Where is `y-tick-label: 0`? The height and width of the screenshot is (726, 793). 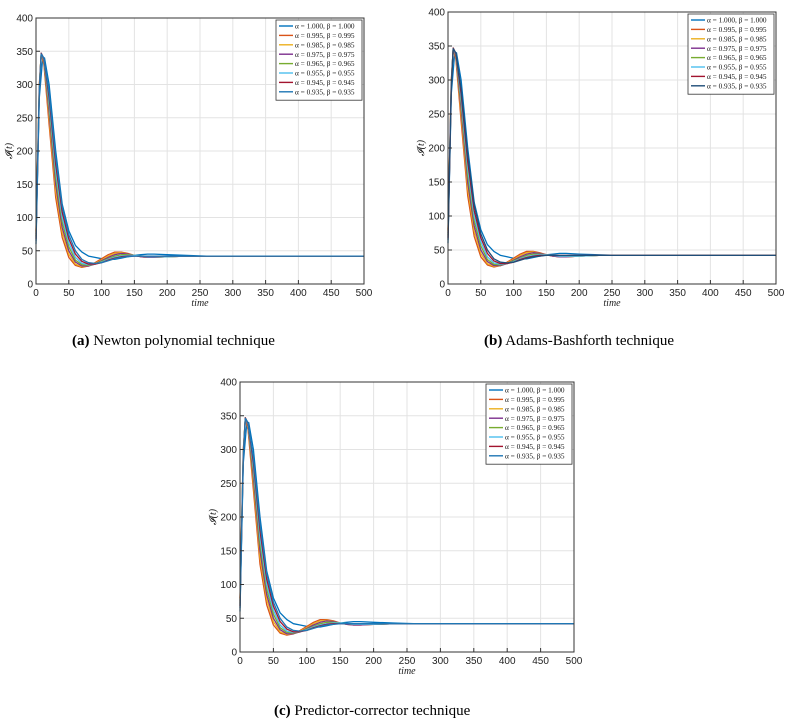
y-tick-label: 0 is located at coordinates (442, 285).